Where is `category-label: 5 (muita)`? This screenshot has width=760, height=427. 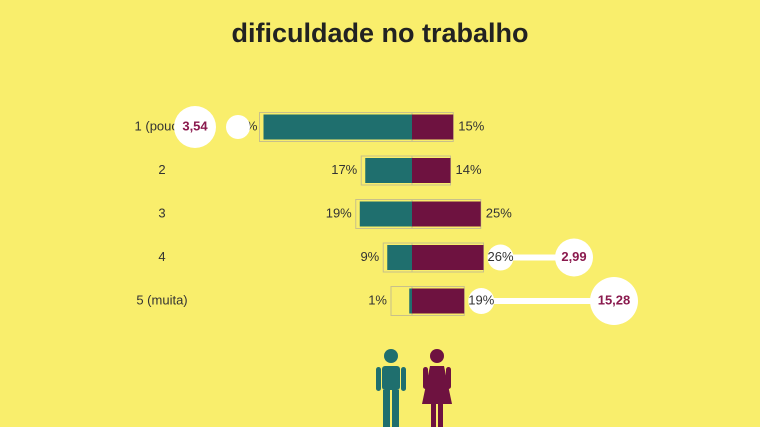 category-label: 5 (muita) is located at coordinates (161, 299).